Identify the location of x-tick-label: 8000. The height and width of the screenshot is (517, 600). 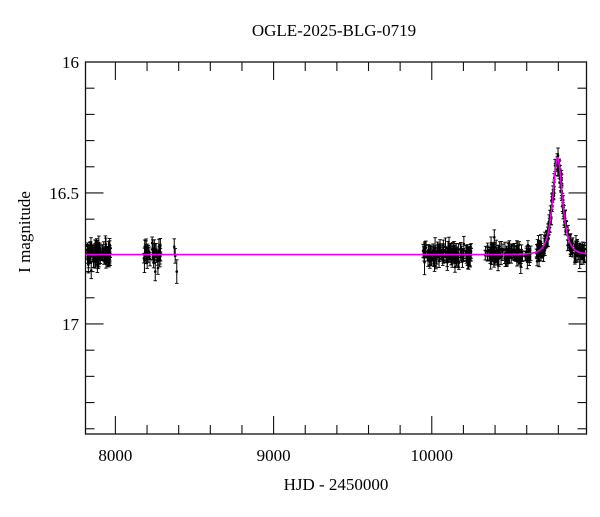
(115, 455).